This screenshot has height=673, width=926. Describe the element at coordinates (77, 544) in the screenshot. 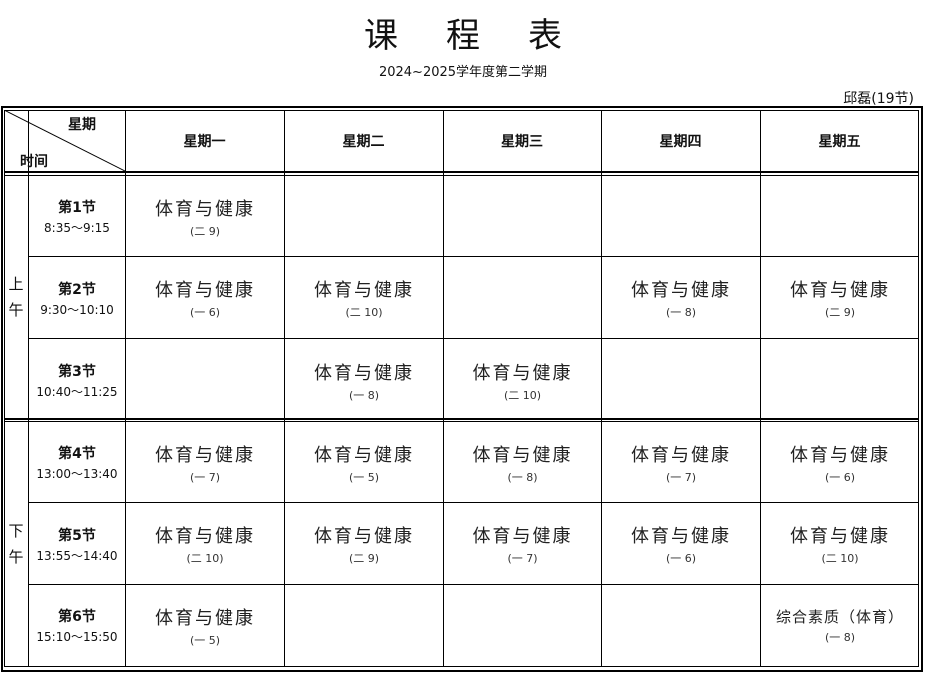

I see `period-label-cell: 第5节 13:55～14:40` at that location.